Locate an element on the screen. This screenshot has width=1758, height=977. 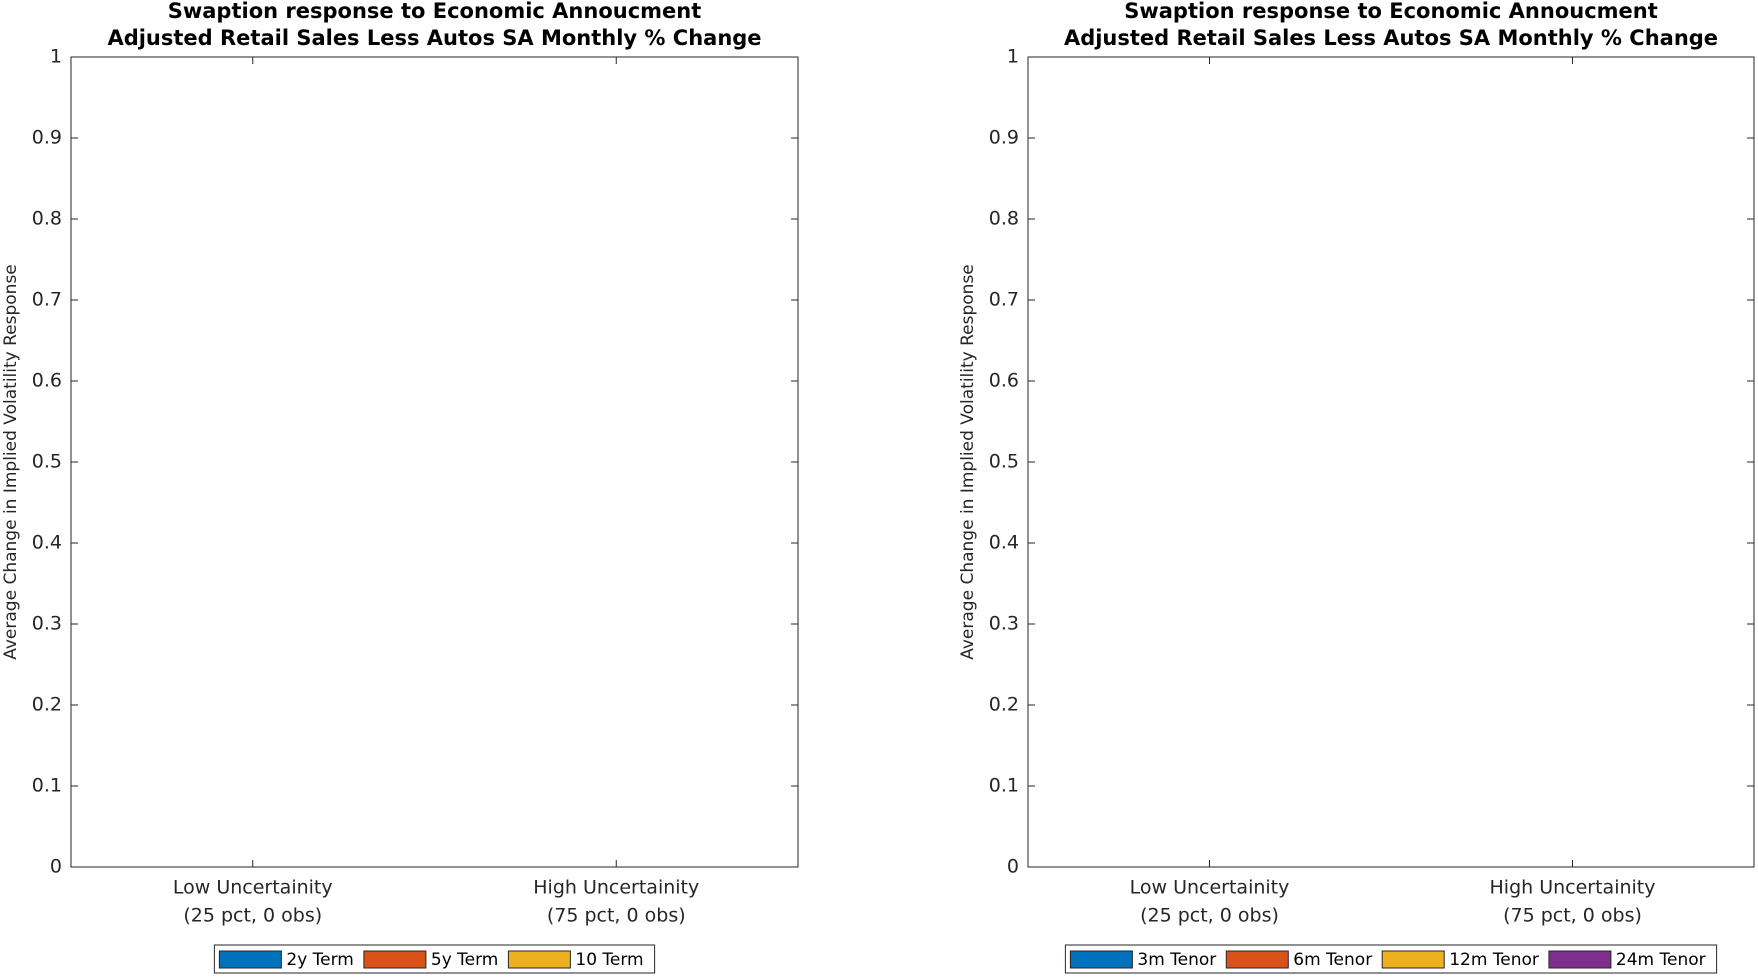
legend-label: 24m Tenor is located at coordinates (1661, 960).